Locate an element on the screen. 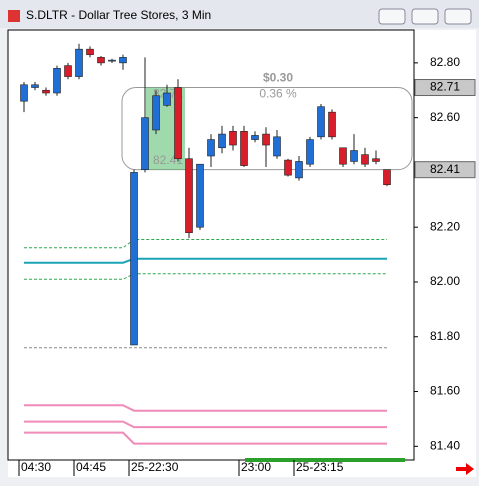  y-tick-label: 81.40 is located at coordinates (445, 445).